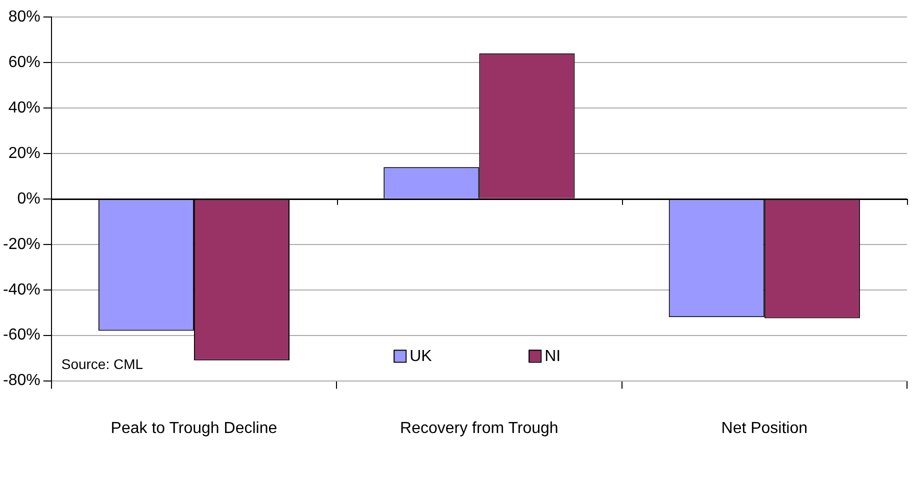 The width and height of the screenshot is (912, 478). Describe the element at coordinates (24, 153) in the screenshot. I see `y-tick-label: 20%` at that location.